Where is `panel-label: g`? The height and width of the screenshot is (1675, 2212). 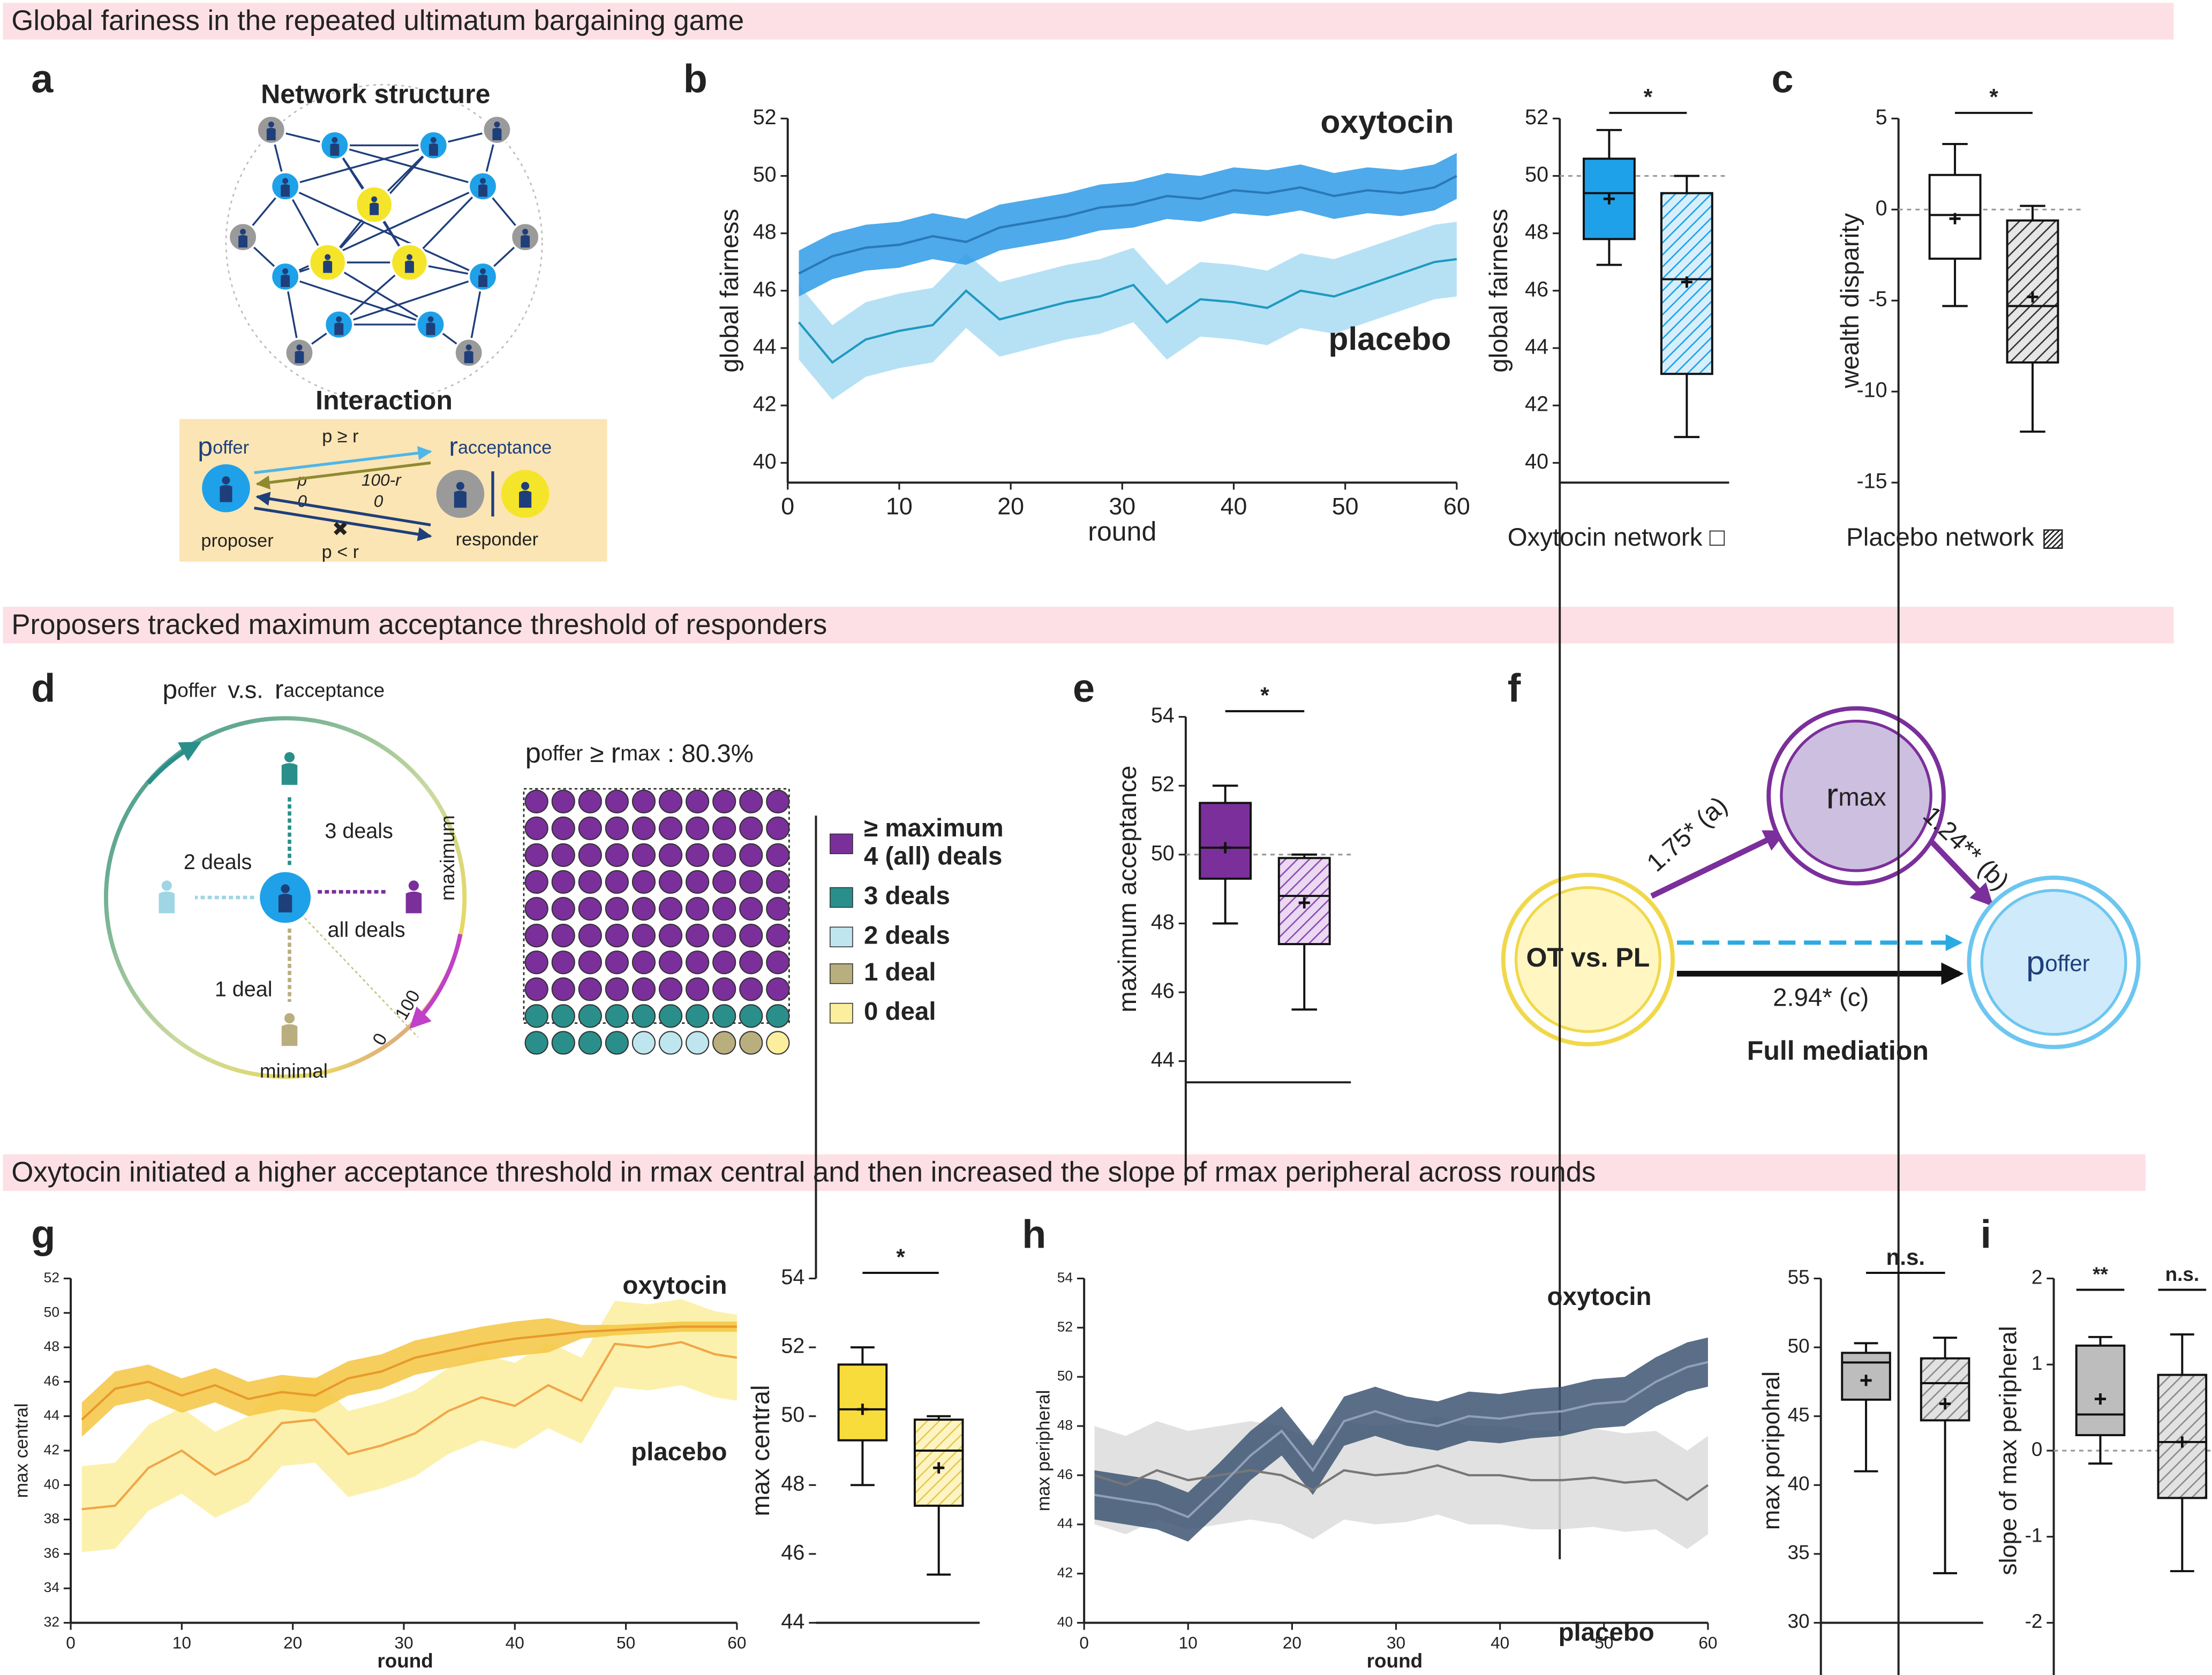
panel-label: g is located at coordinates (43, 1234).